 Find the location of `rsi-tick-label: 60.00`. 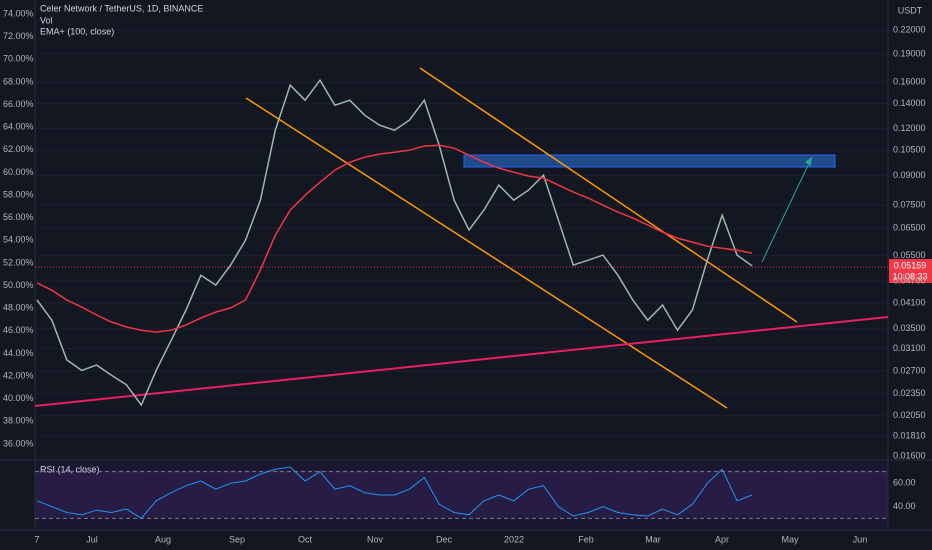

rsi-tick-label: 60.00 is located at coordinates (904, 483).